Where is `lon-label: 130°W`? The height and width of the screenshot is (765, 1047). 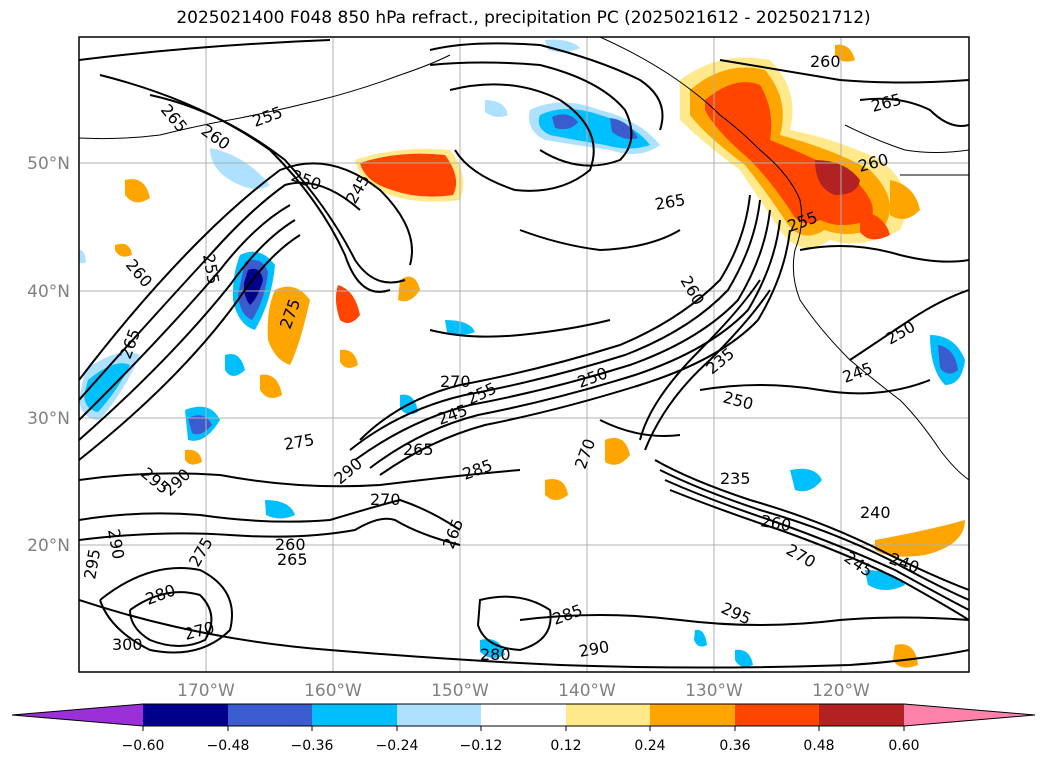
lon-label: 130°W is located at coordinates (714, 691).